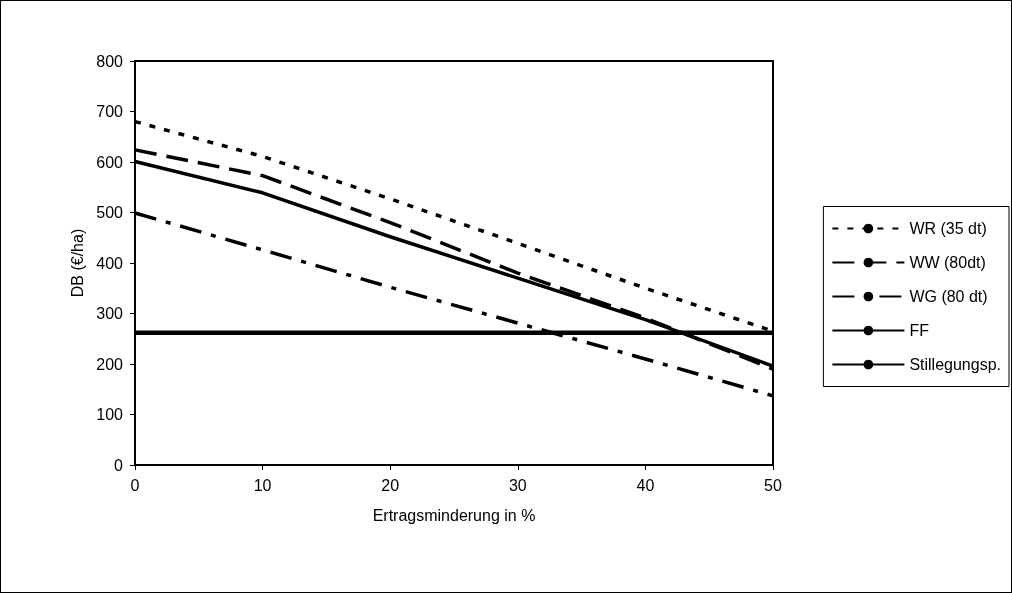 The width and height of the screenshot is (1012, 593). Describe the element at coordinates (645, 485) in the screenshot. I see `x-tick-label: 40` at that location.